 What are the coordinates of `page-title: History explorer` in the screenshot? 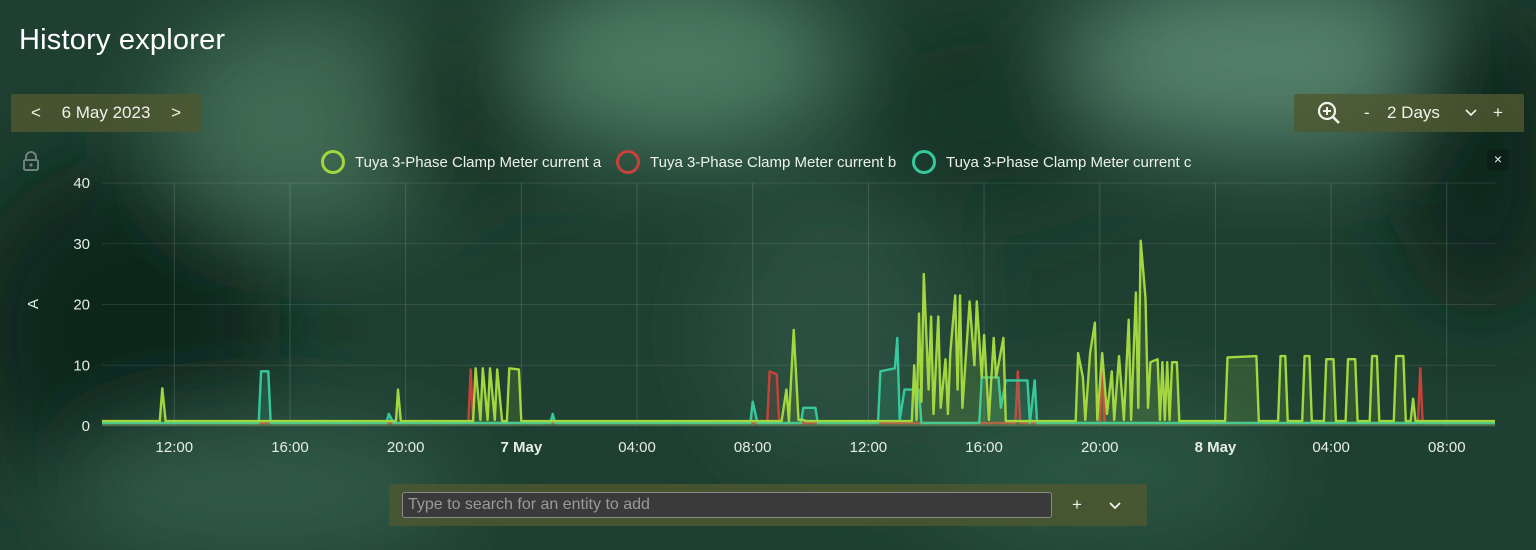 It's located at (122, 40).